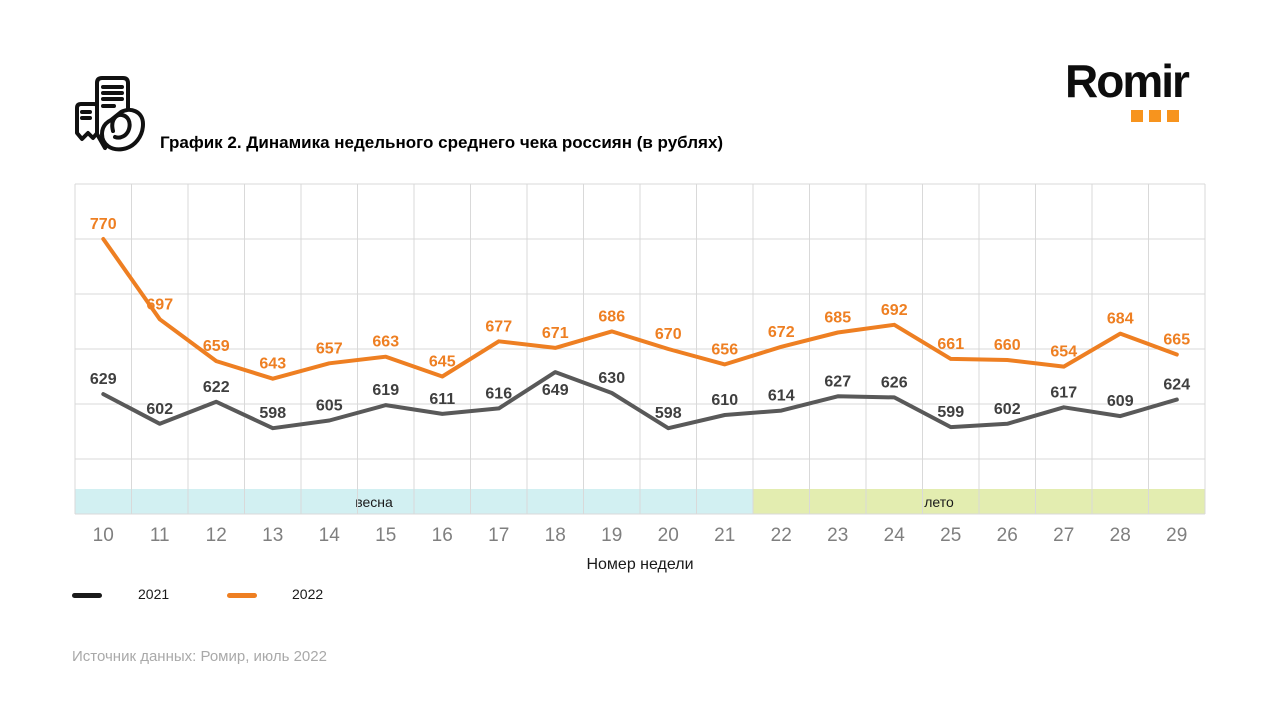 The width and height of the screenshot is (1280, 720). Describe the element at coordinates (385, 535) in the screenshot. I see `x-tick-label: 15` at that location.